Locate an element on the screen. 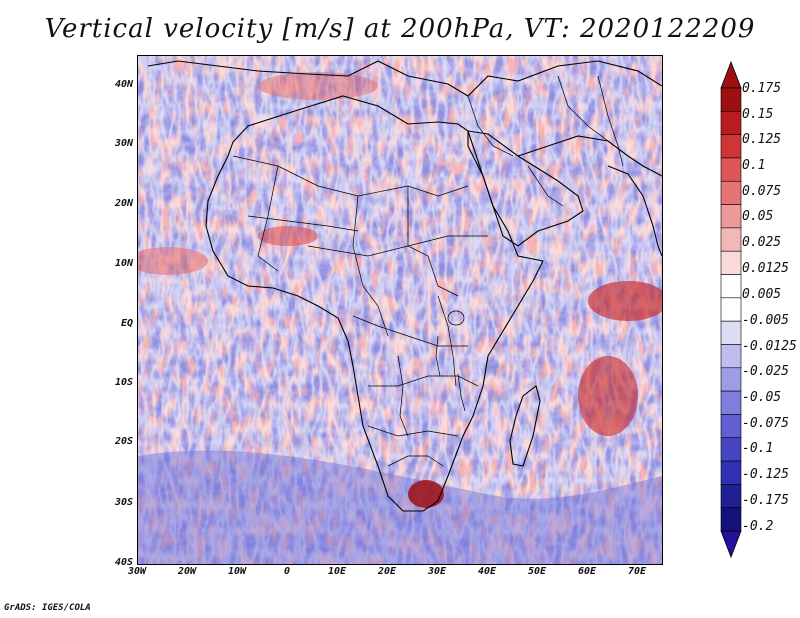 This screenshot has height=618, width=800. lon-label-70e: 70E is located at coordinates (637, 571).